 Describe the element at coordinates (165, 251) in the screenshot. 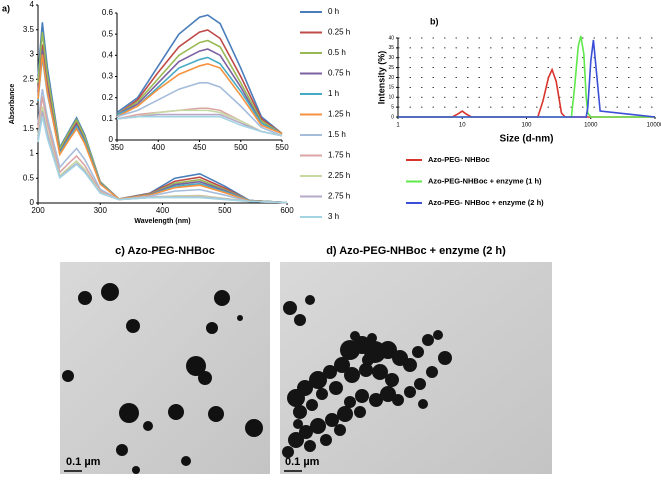

I see `image-title: c) Azo-PEG-NHBoc` at that location.